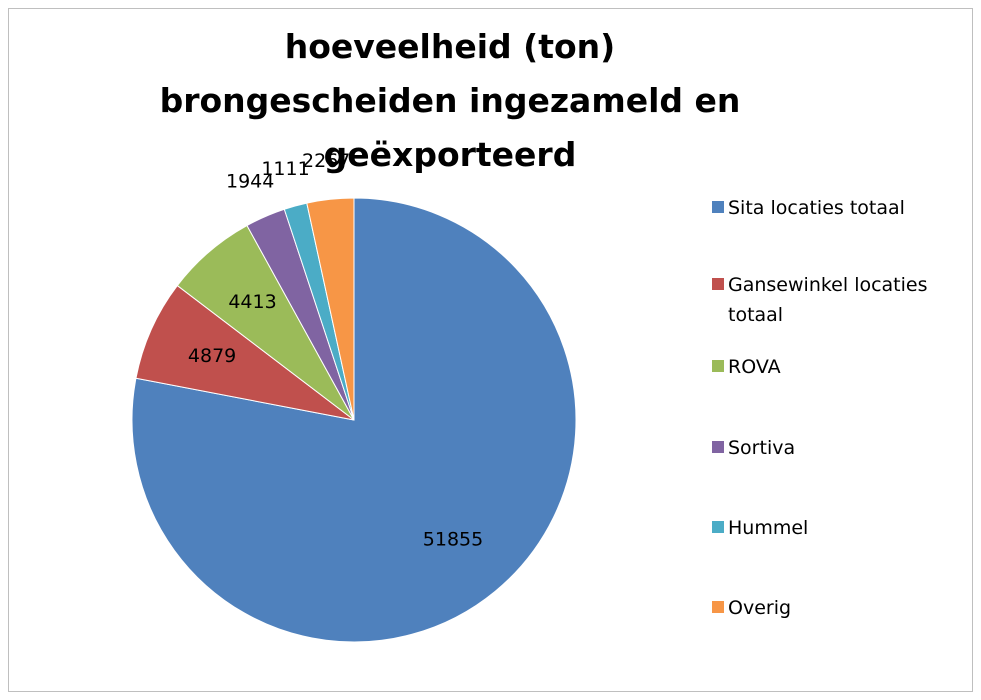  What do you see at coordinates (252, 302) in the screenshot?
I see `data-label: 4413` at bounding box center [252, 302].